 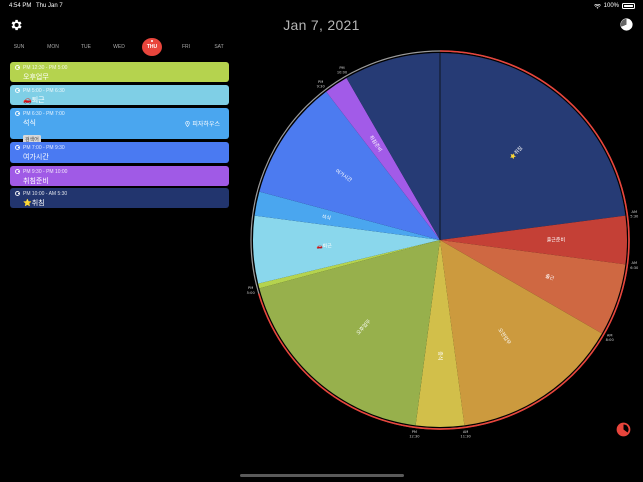 What do you see at coordinates (122, 171) in the screenshot?
I see `event-time-row: PM 9:30 - PM 10:00` at bounding box center [122, 171].